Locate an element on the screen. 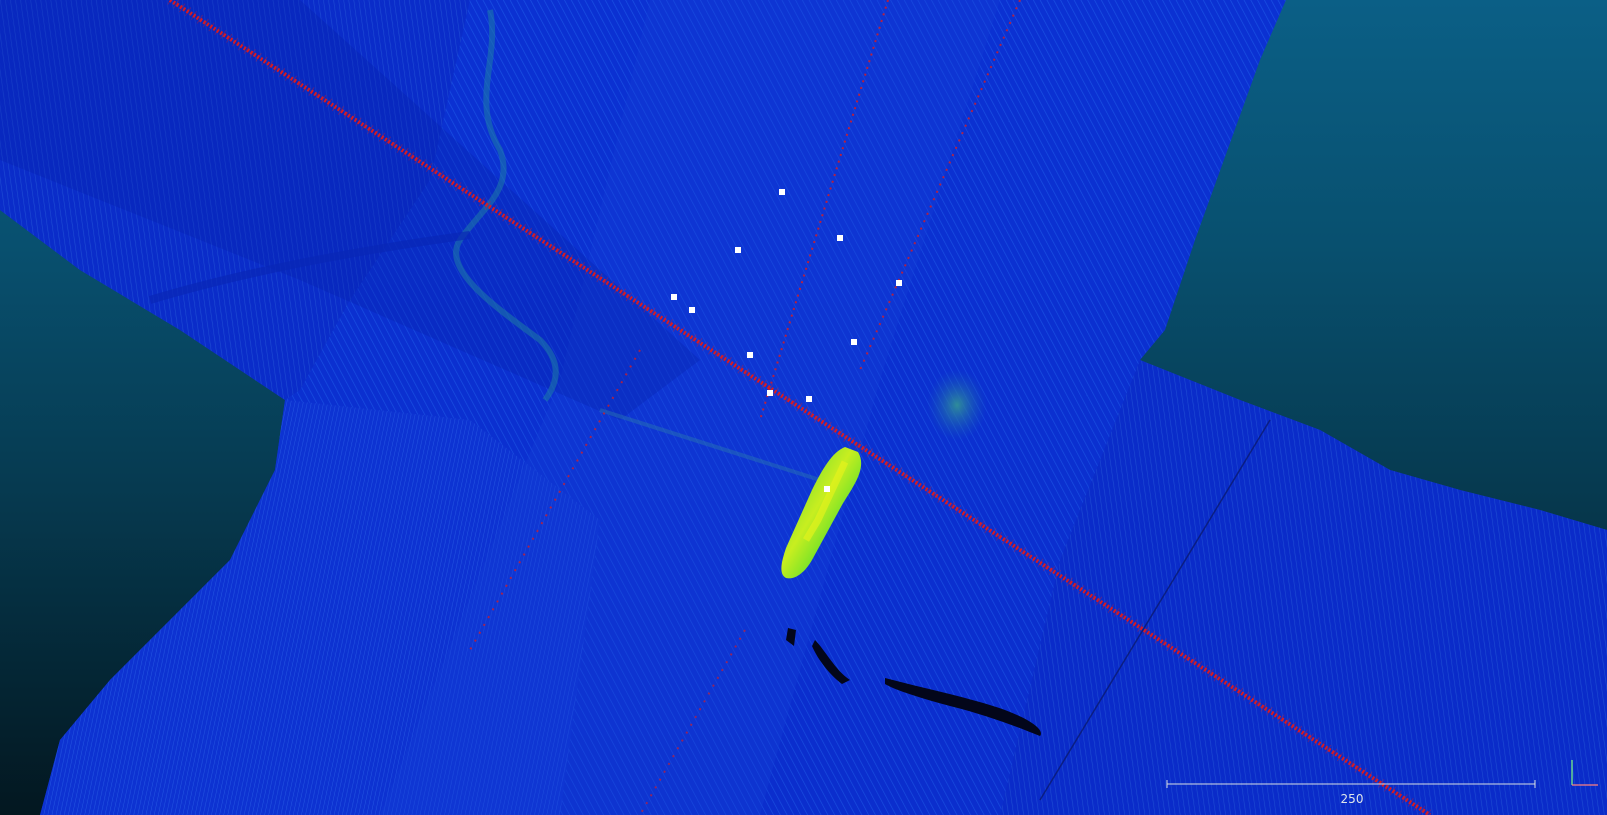  debris-shadows is located at coordinates (913, 682).